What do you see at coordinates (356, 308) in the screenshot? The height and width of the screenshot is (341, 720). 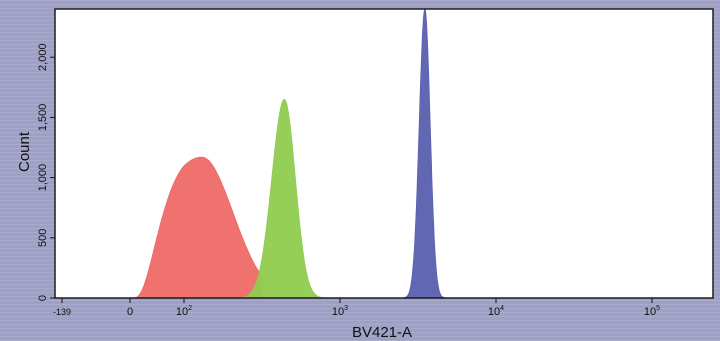 I see `x-axis-ticks: -139 0 10² 10³ 10⁴ 10⁵` at bounding box center [356, 308].